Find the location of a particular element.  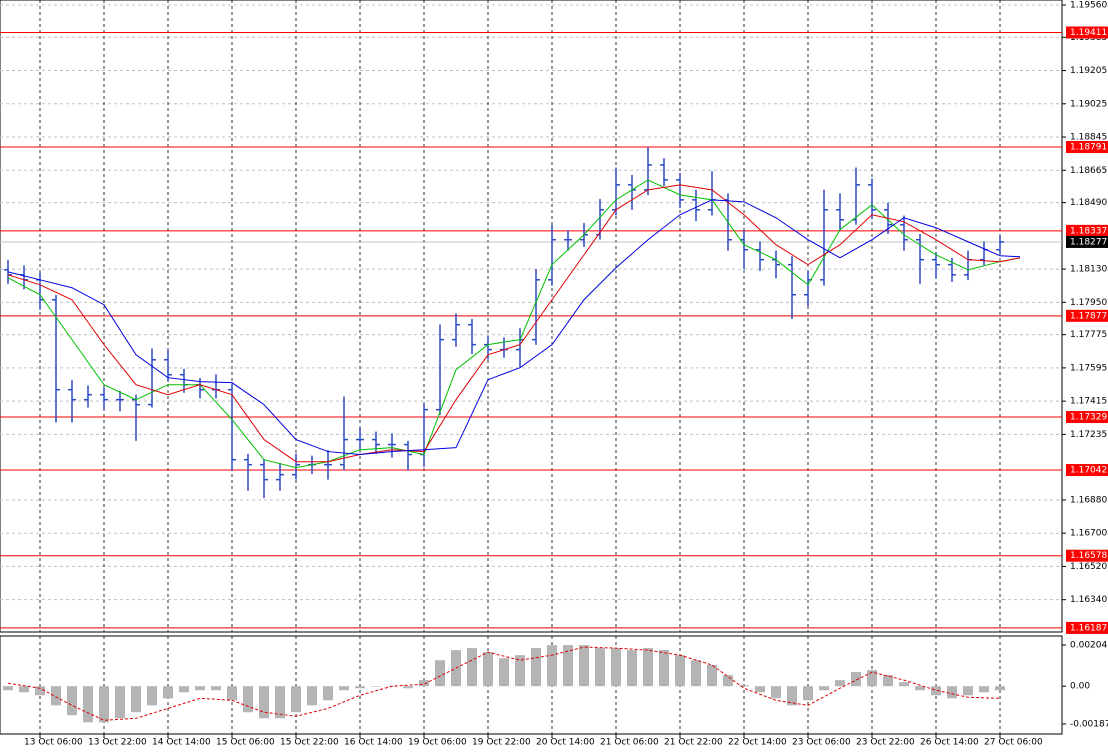

level-label: 1.19411 is located at coordinates (1088, 33).